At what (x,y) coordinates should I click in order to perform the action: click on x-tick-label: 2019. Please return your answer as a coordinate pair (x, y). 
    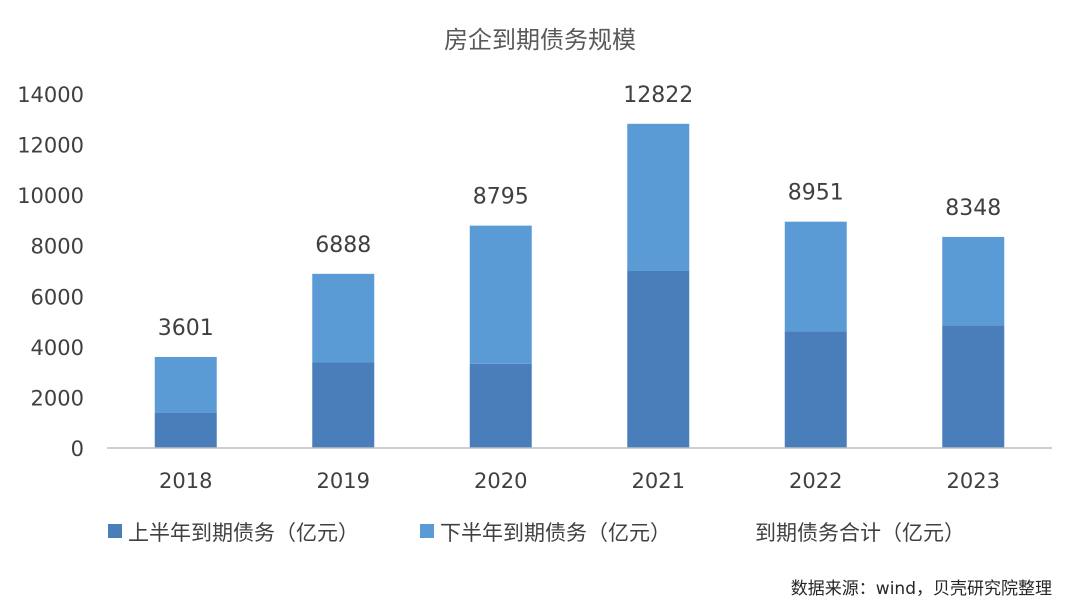
    Looking at the image, I should click on (343, 481).